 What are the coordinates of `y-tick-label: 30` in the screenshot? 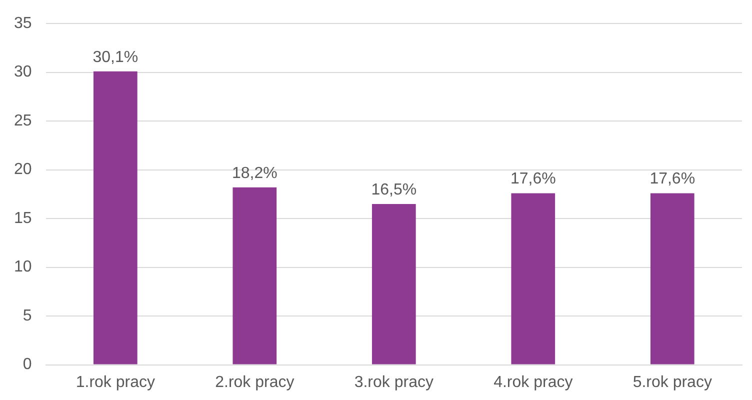 It's located at (23, 72).